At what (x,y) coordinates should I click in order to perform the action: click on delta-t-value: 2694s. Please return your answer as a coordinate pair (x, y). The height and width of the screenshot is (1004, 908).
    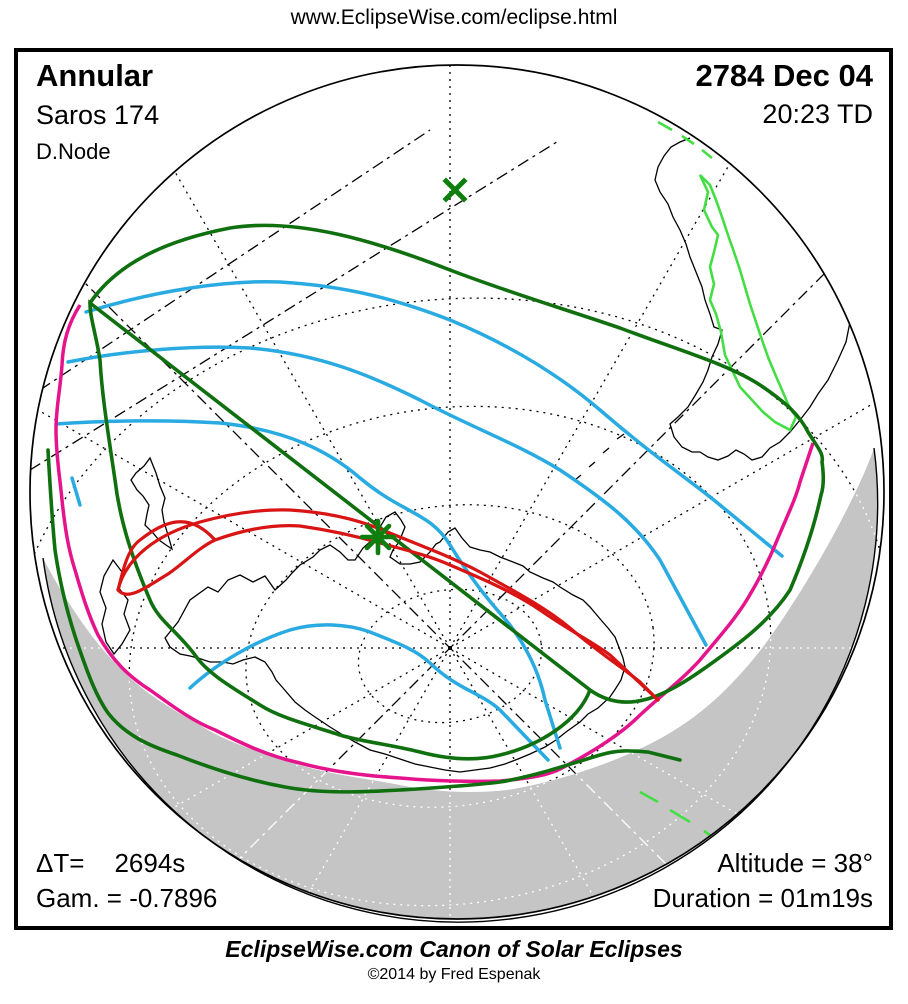
    Looking at the image, I should click on (150, 863).